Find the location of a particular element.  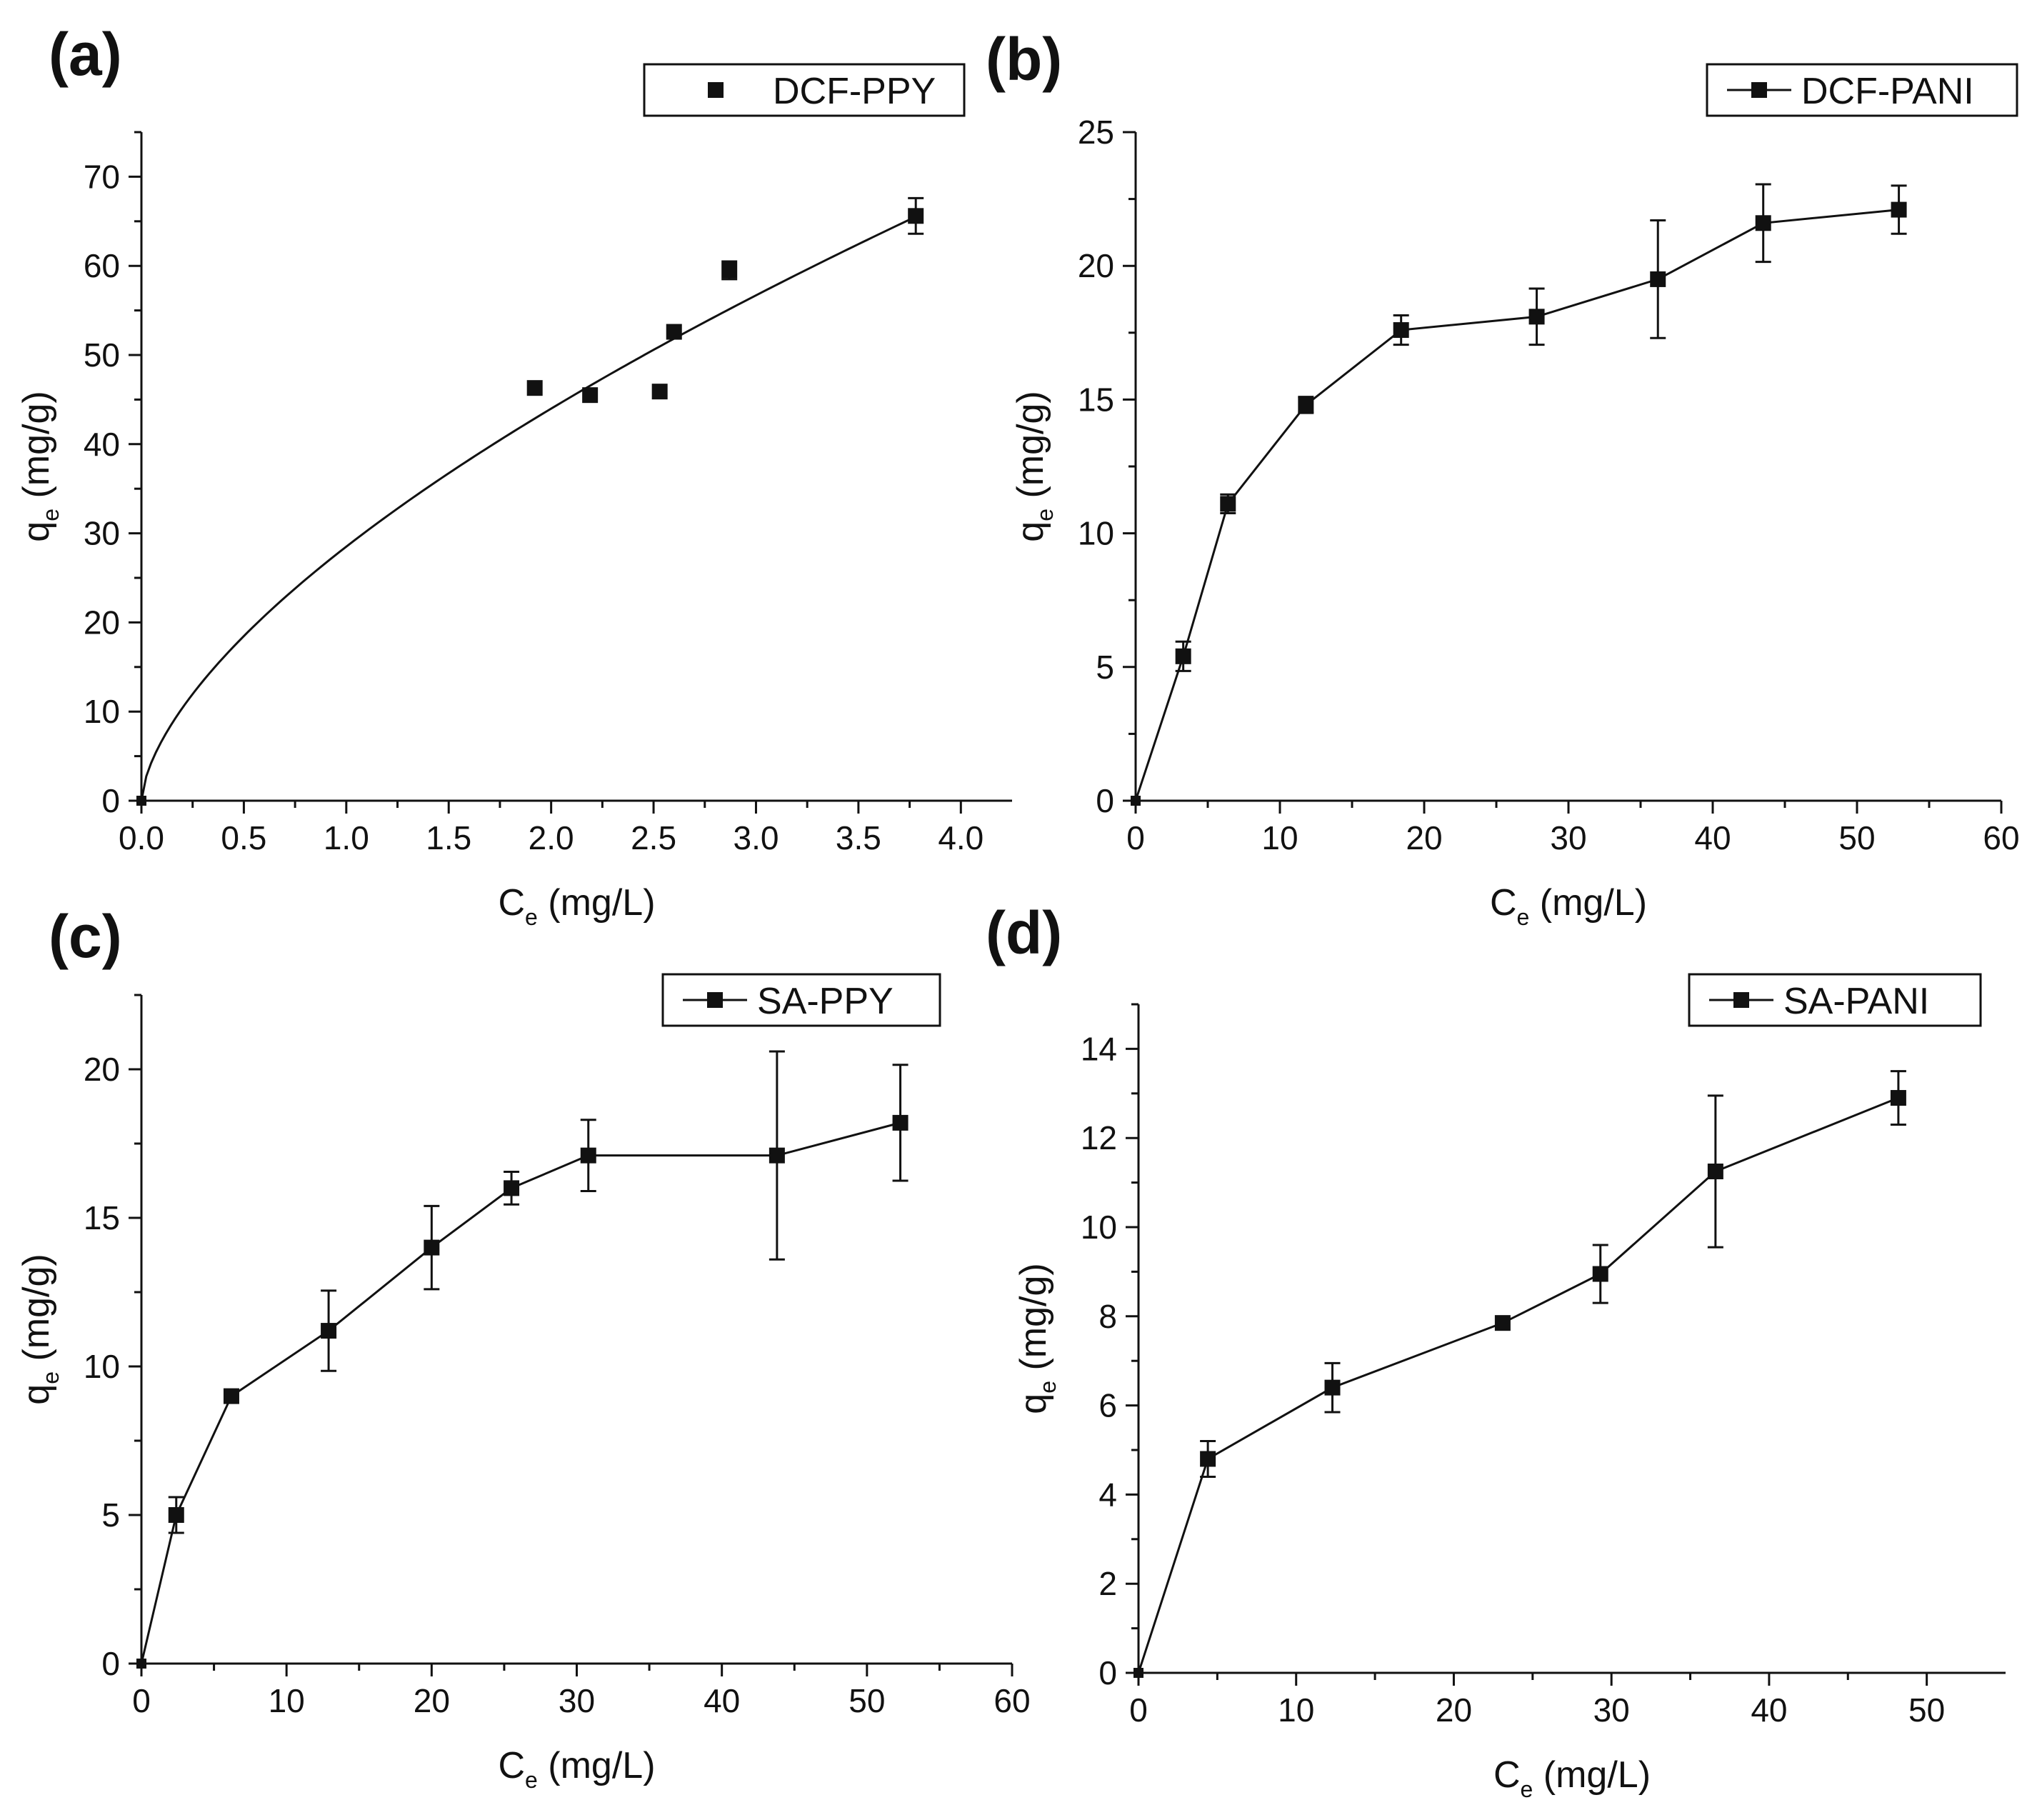

x-tick-label: 30 is located at coordinates (1611, 1710).